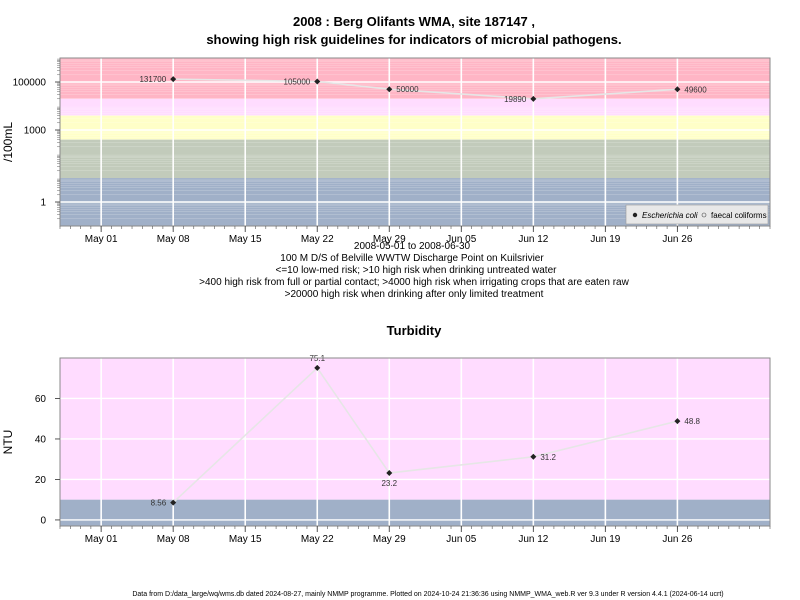 The width and height of the screenshot is (800, 600). What do you see at coordinates (695, 89) in the screenshot?
I see `data-label: 49600` at bounding box center [695, 89].